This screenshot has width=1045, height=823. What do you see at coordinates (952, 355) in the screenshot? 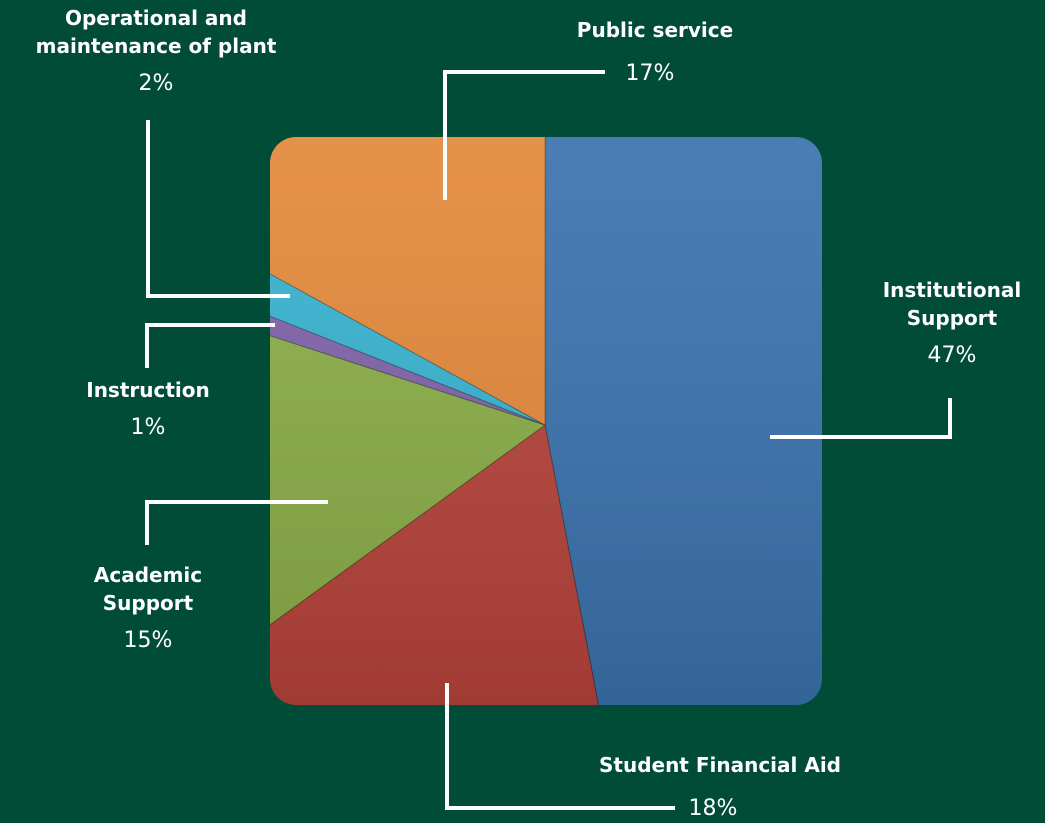
I see `value-label: 47%` at bounding box center [952, 355].